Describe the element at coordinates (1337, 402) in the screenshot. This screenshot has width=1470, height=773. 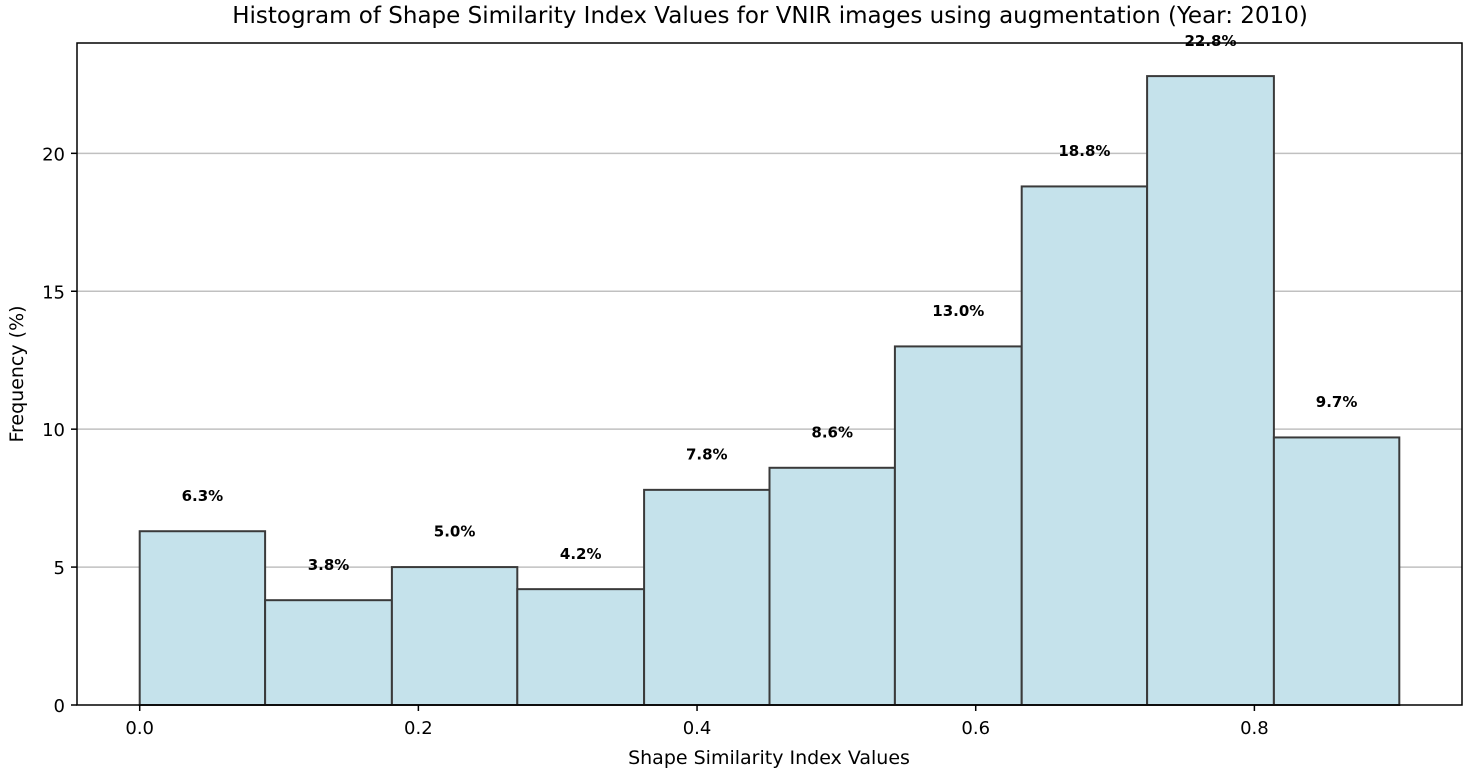
I see `bar-value-label-10: 9.7%` at that location.